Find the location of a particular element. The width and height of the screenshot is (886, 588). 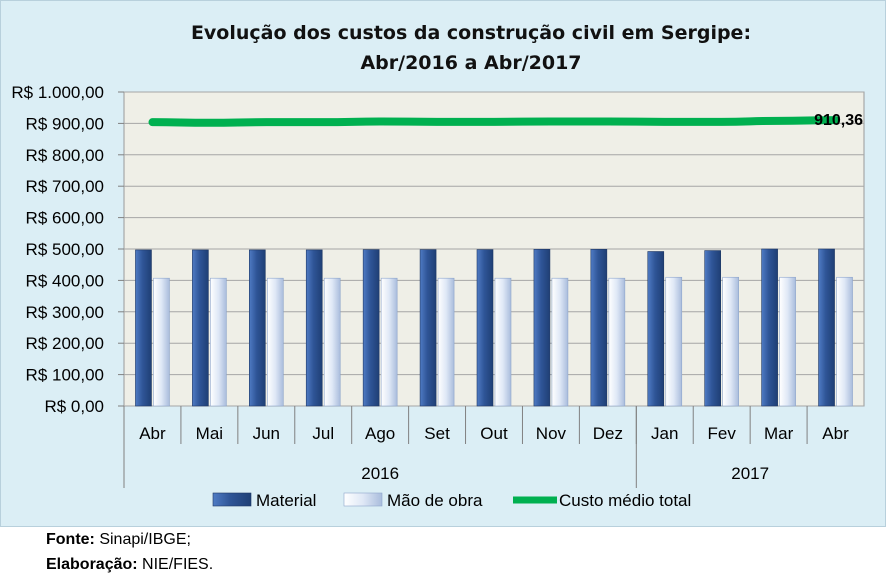

y-tick-label: R$ 300,00 is located at coordinates (65, 312).